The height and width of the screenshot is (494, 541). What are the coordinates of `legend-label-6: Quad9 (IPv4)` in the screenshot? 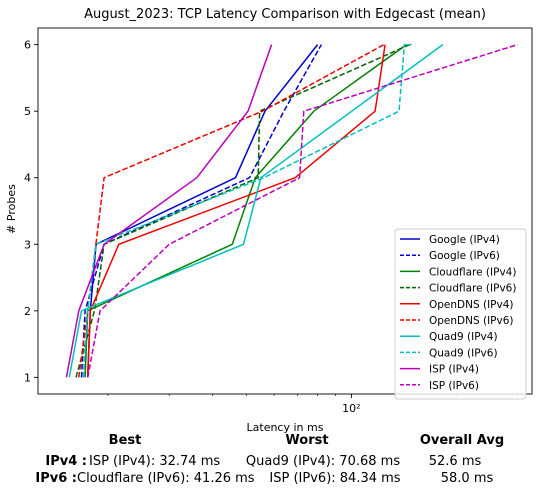 It's located at (463, 337).